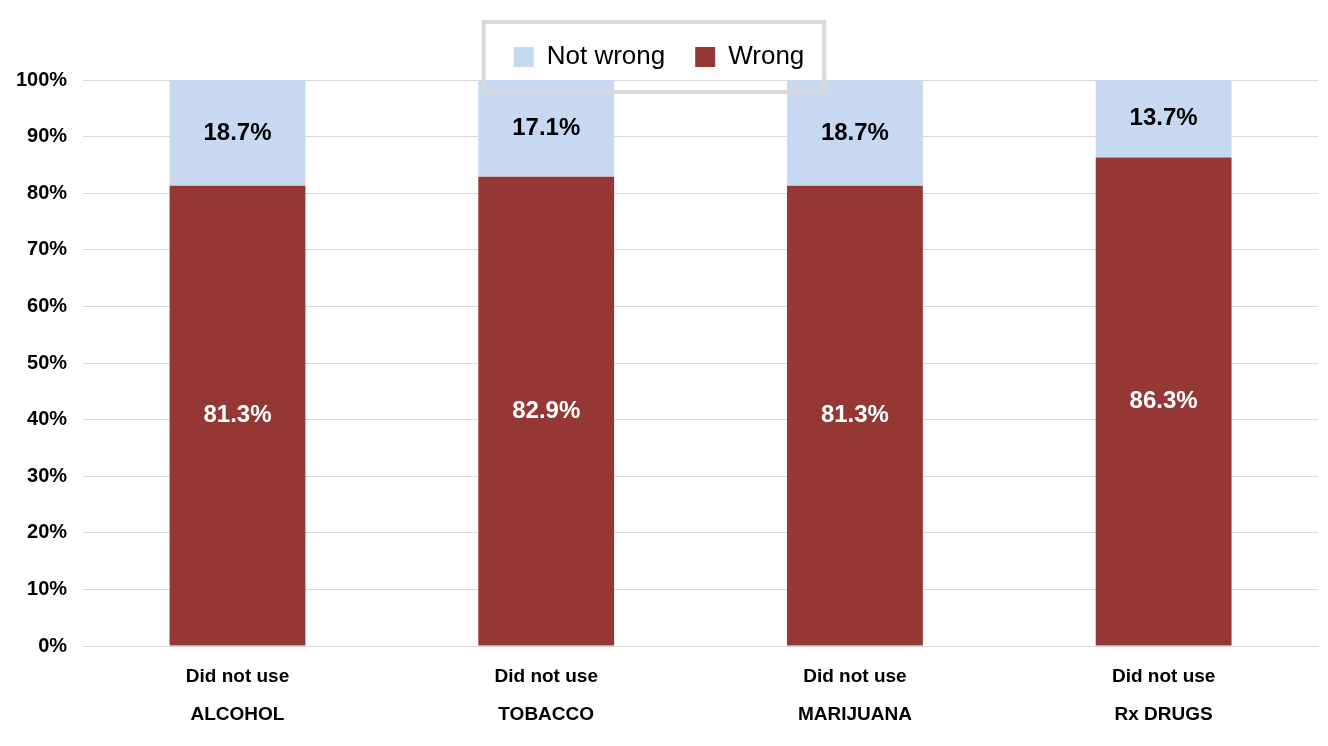 Image resolution: width=1328 pixels, height=746 pixels. Describe the element at coordinates (47, 587) in the screenshot. I see `y-tick-label: 10%` at that location.